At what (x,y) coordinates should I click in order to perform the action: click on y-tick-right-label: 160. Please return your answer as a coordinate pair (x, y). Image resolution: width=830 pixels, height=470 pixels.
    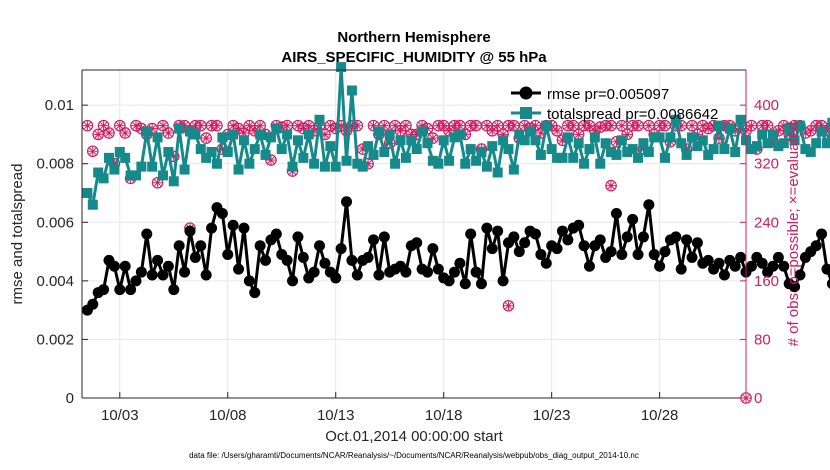
    Looking at the image, I should click on (766, 281).